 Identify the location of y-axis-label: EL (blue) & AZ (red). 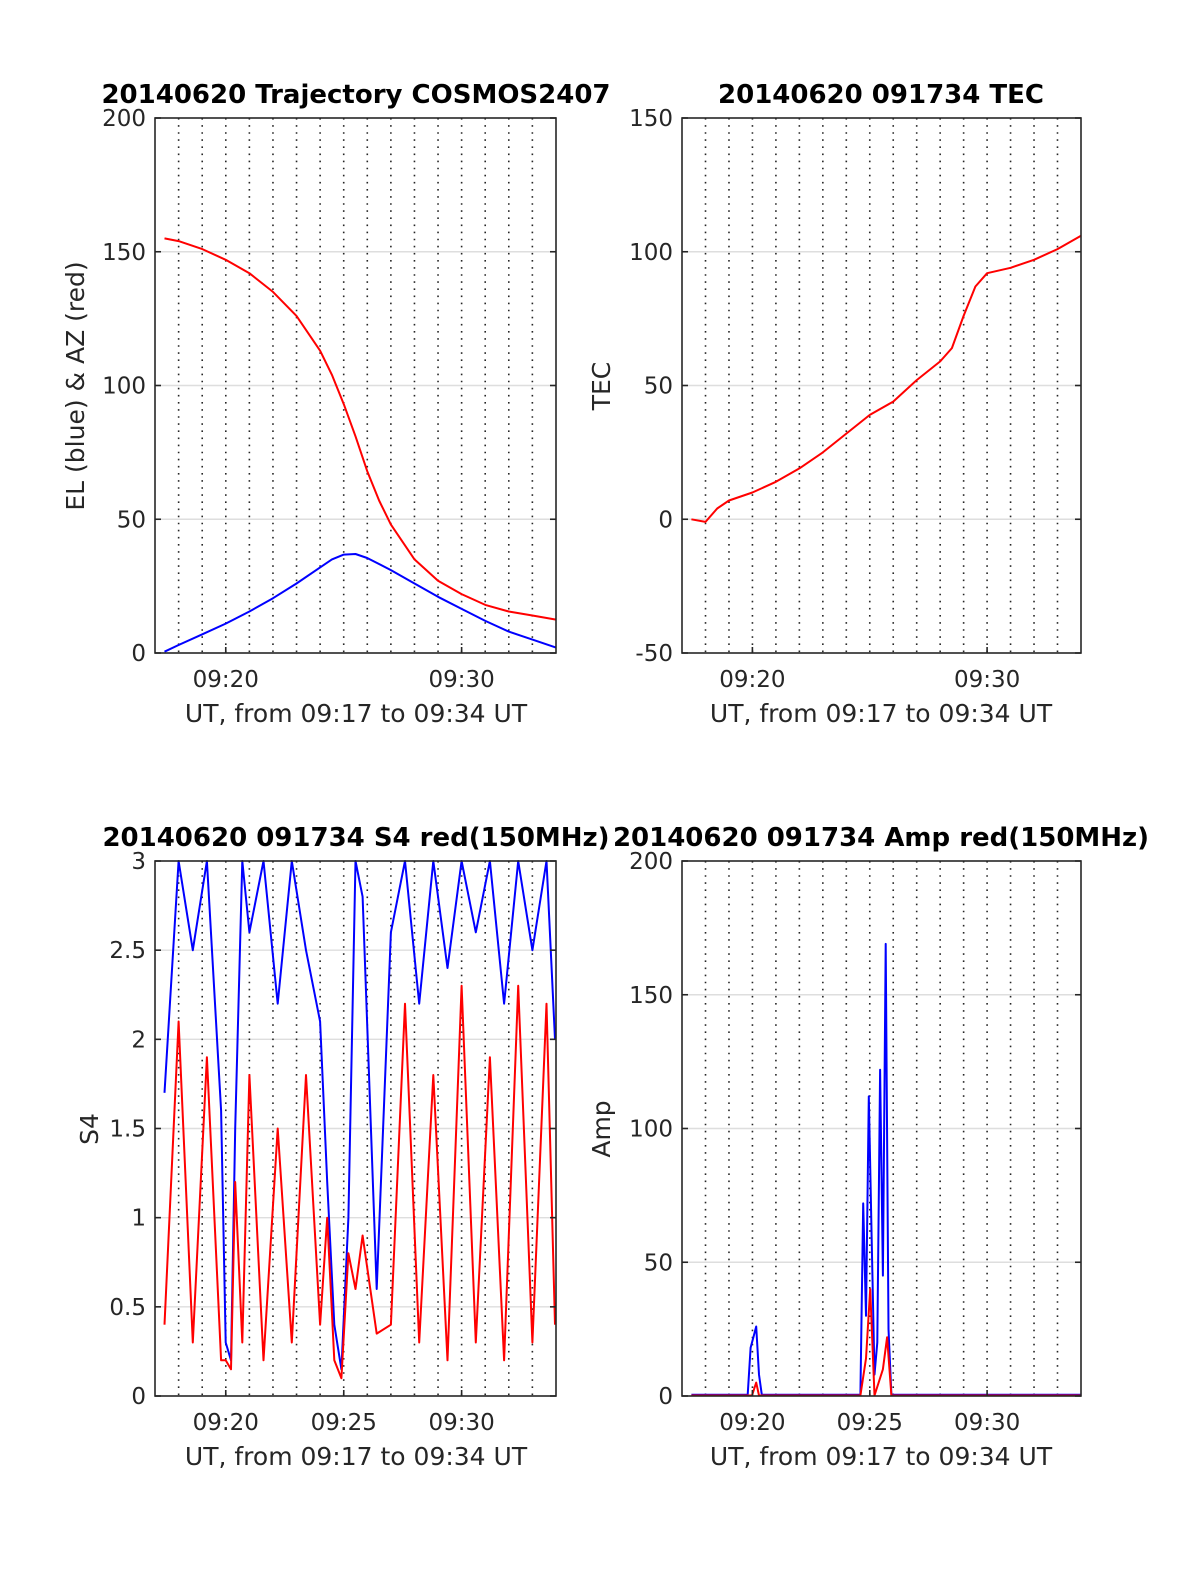
(75, 385).